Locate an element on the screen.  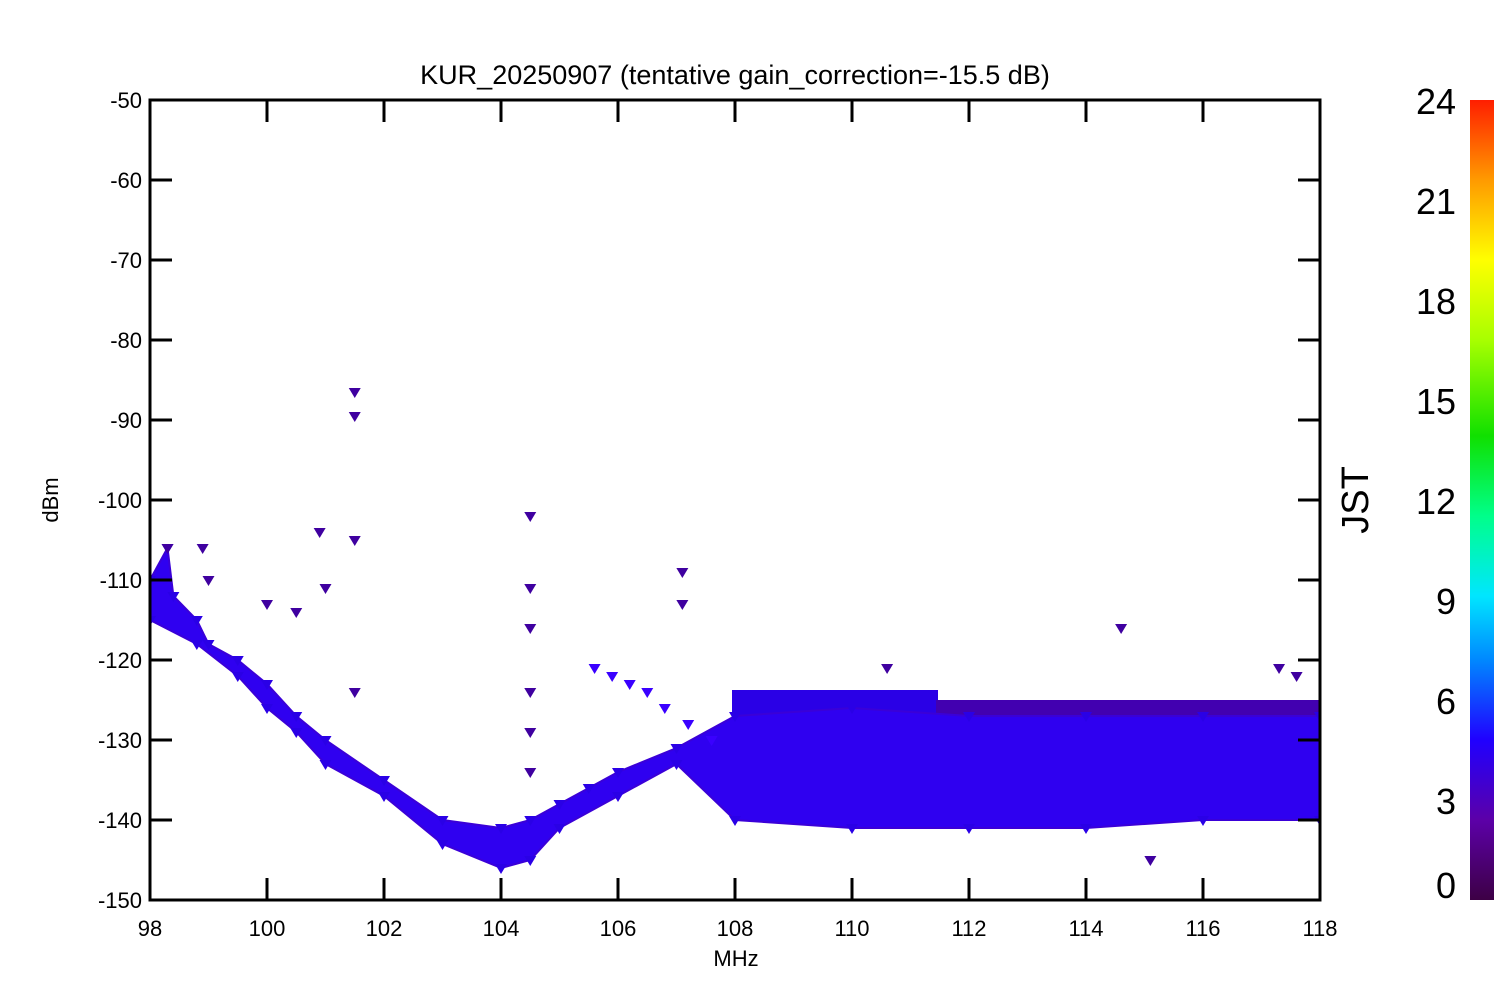
x-tick-label-3: 104 is located at coordinates (501, 928).